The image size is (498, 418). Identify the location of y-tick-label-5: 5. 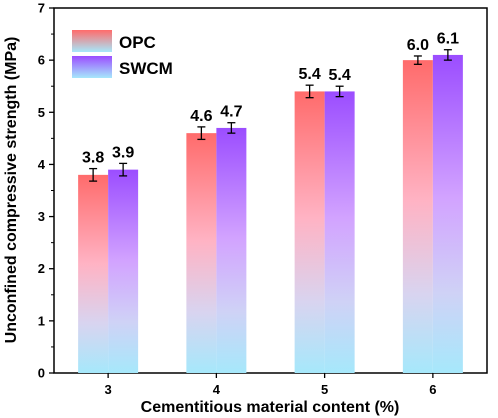
(41, 112).